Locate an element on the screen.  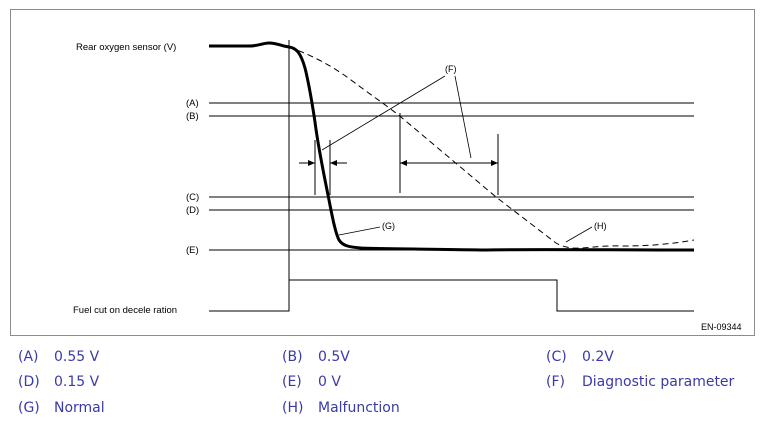
callout-g-leader is located at coordinates (359, 231).